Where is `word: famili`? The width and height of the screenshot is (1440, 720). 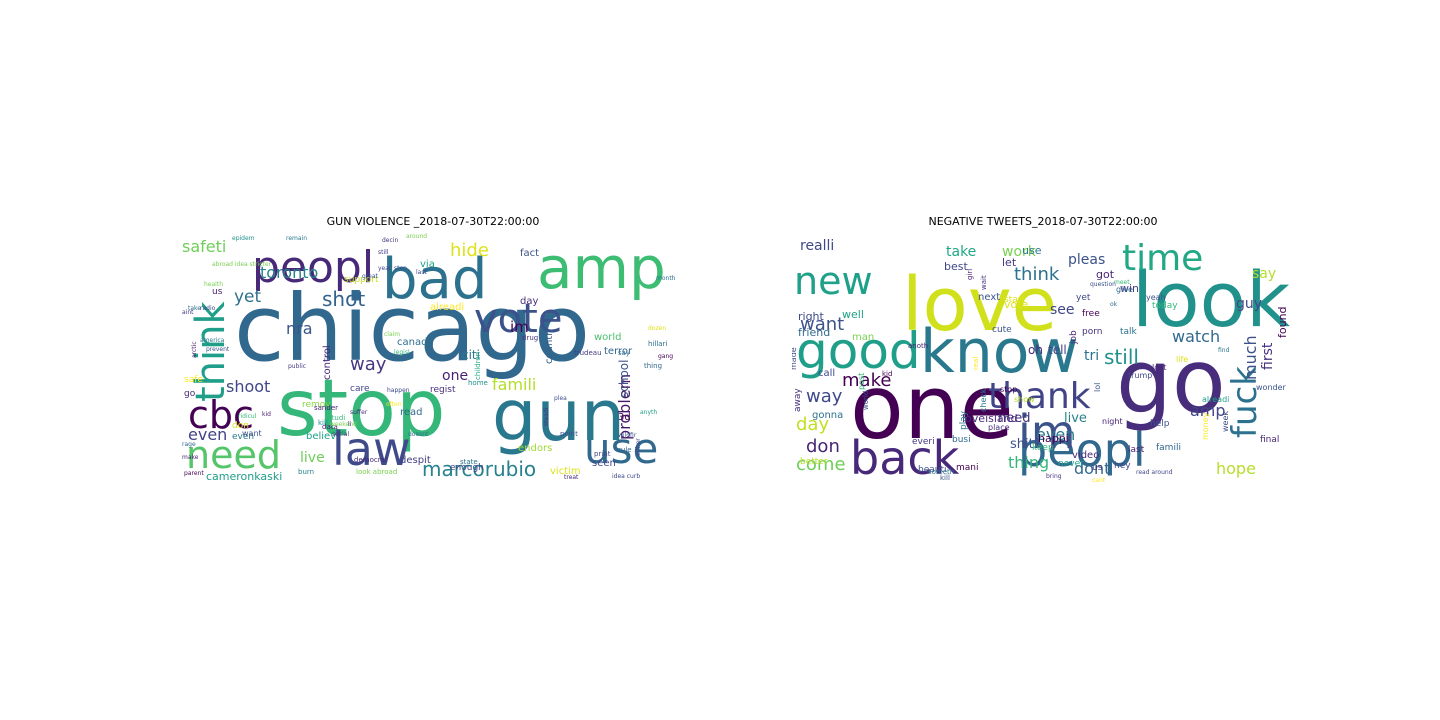
word: famili is located at coordinates (1168, 448).